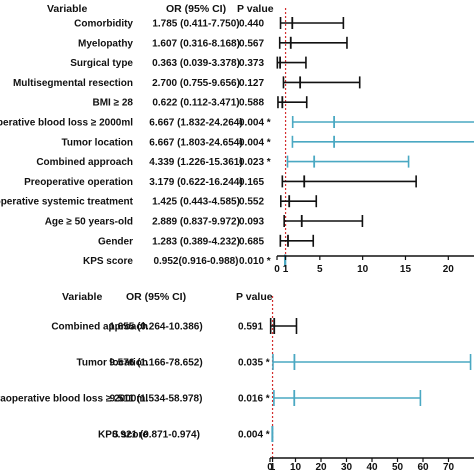 The image size is (474, 474). Describe the element at coordinates (196, 222) in the screenshot. I see `row-or-ci: 2.889 (0.837-9.972)` at that location.